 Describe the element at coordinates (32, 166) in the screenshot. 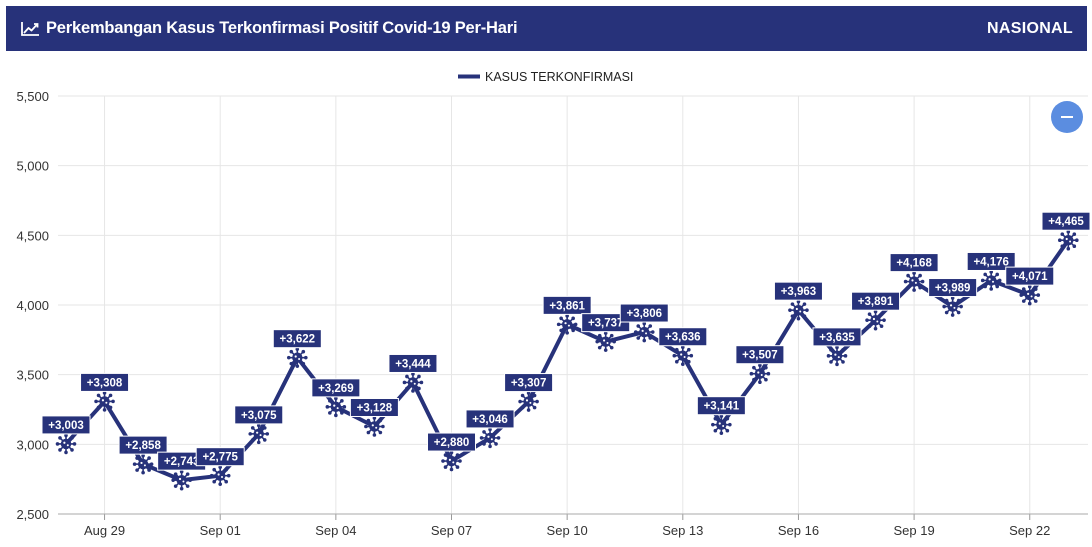

I see `y-tick-label: 5,000` at that location.